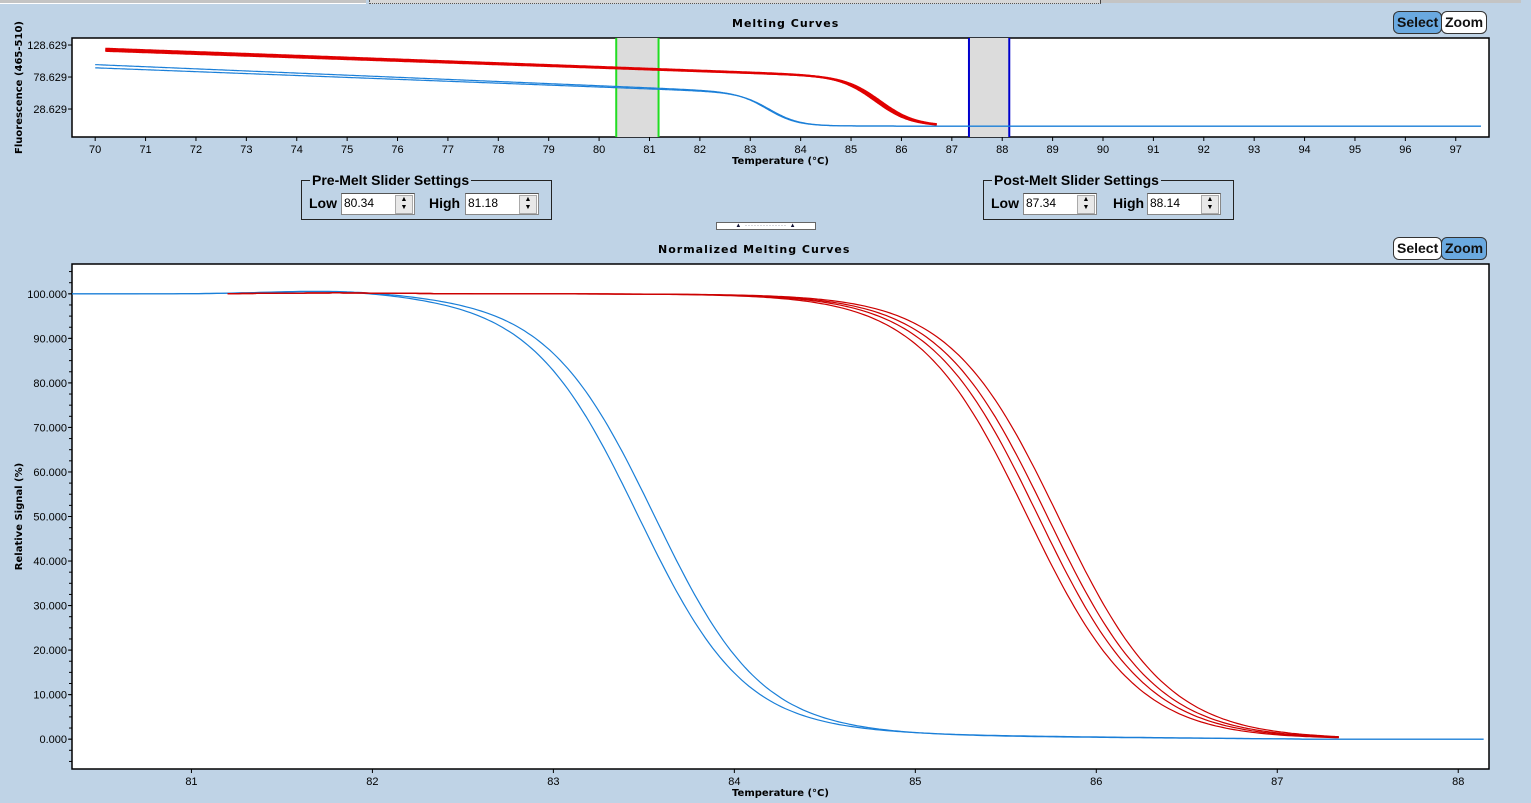 The image size is (1531, 803). What do you see at coordinates (297, 150) in the screenshot?
I see `x-tick-label: 74` at bounding box center [297, 150].